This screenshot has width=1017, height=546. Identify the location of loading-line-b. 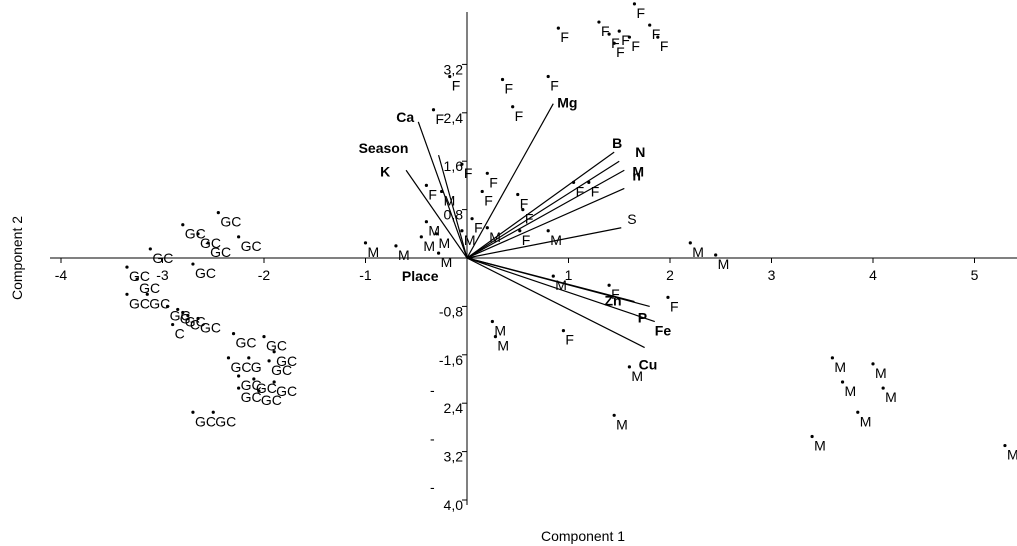
(540, 205).